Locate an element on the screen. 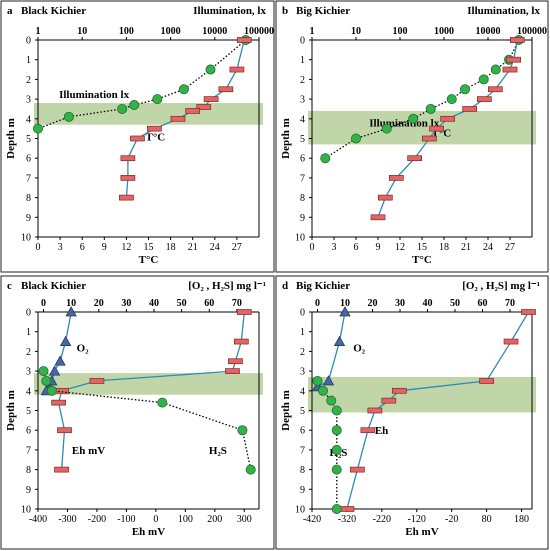 The image size is (550, 551). bottom-tick-label: -320 is located at coordinates (347, 519).